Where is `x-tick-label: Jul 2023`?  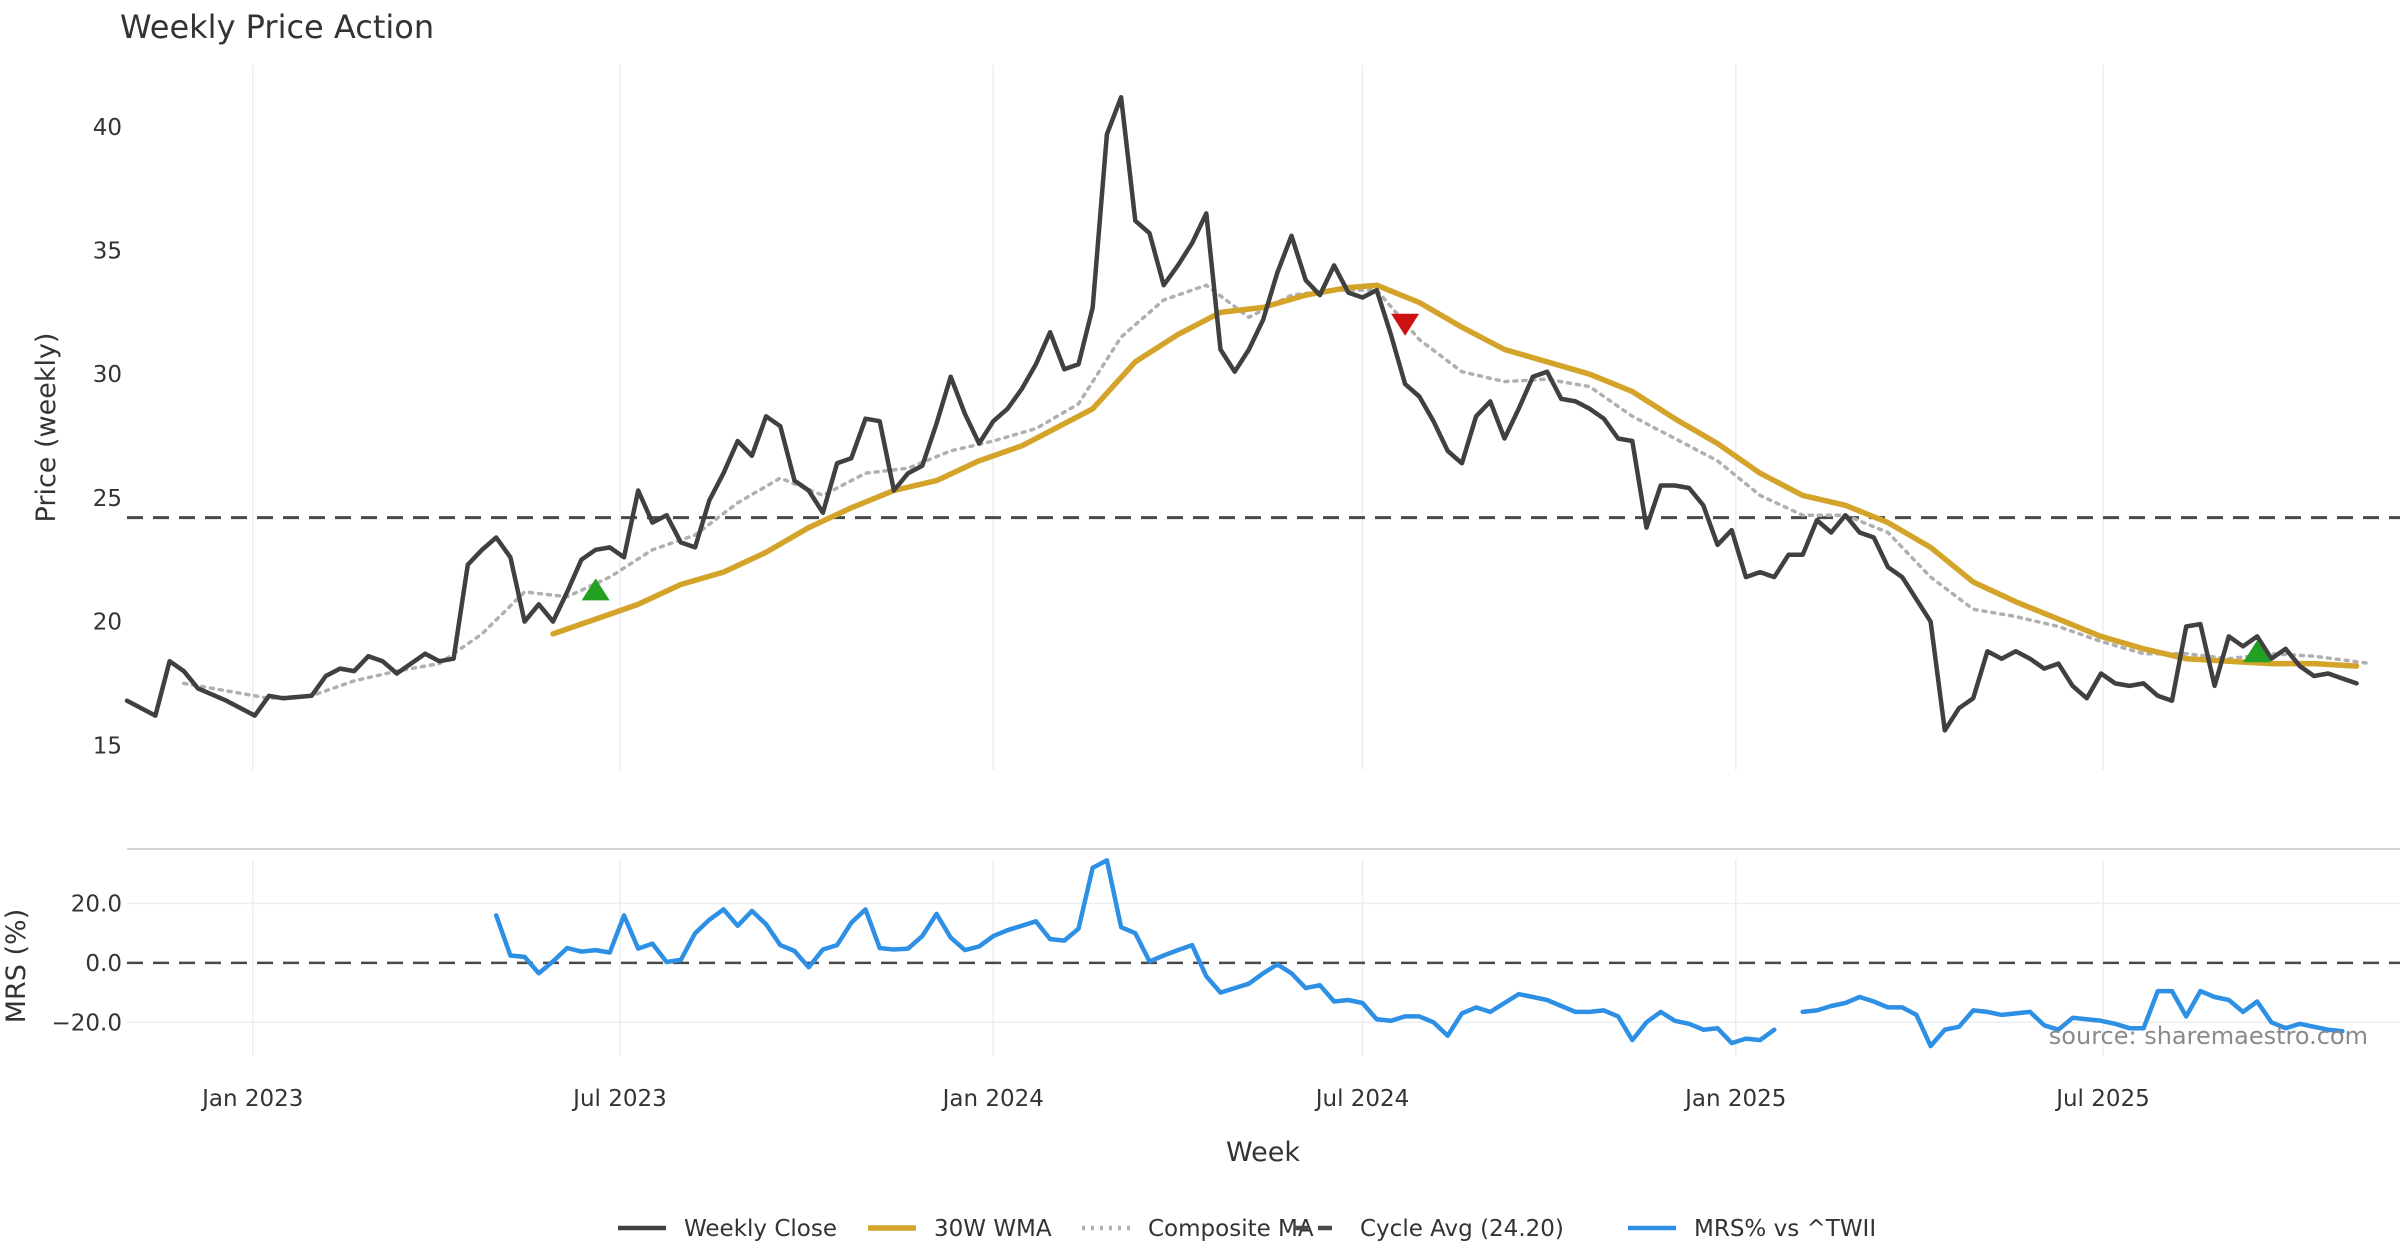 x-tick-label: Jul 2023 is located at coordinates (619, 1099).